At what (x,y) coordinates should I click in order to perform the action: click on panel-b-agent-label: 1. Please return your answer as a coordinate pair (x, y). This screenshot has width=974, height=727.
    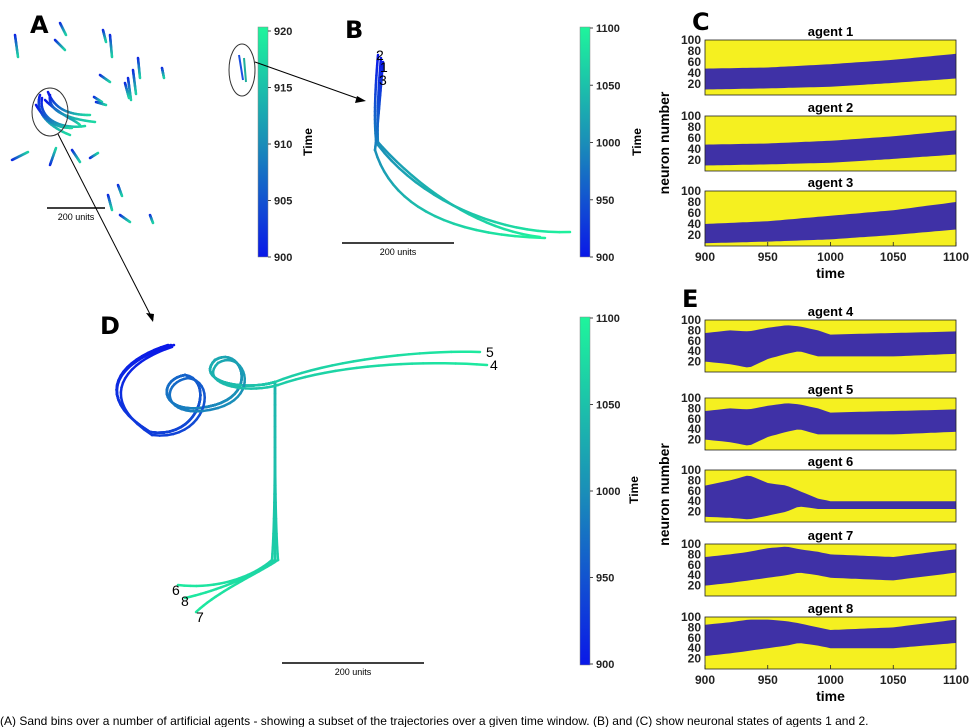
    Looking at the image, I should click on (384, 67).